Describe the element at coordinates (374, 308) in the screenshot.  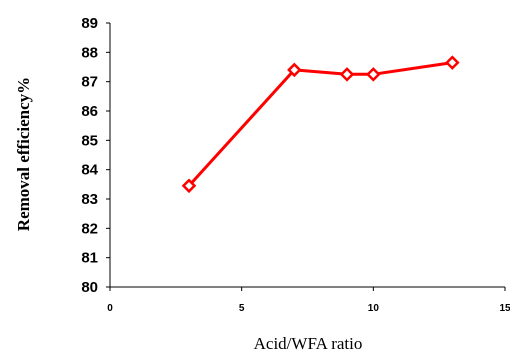
I see `x-tick-label: 10` at that location.